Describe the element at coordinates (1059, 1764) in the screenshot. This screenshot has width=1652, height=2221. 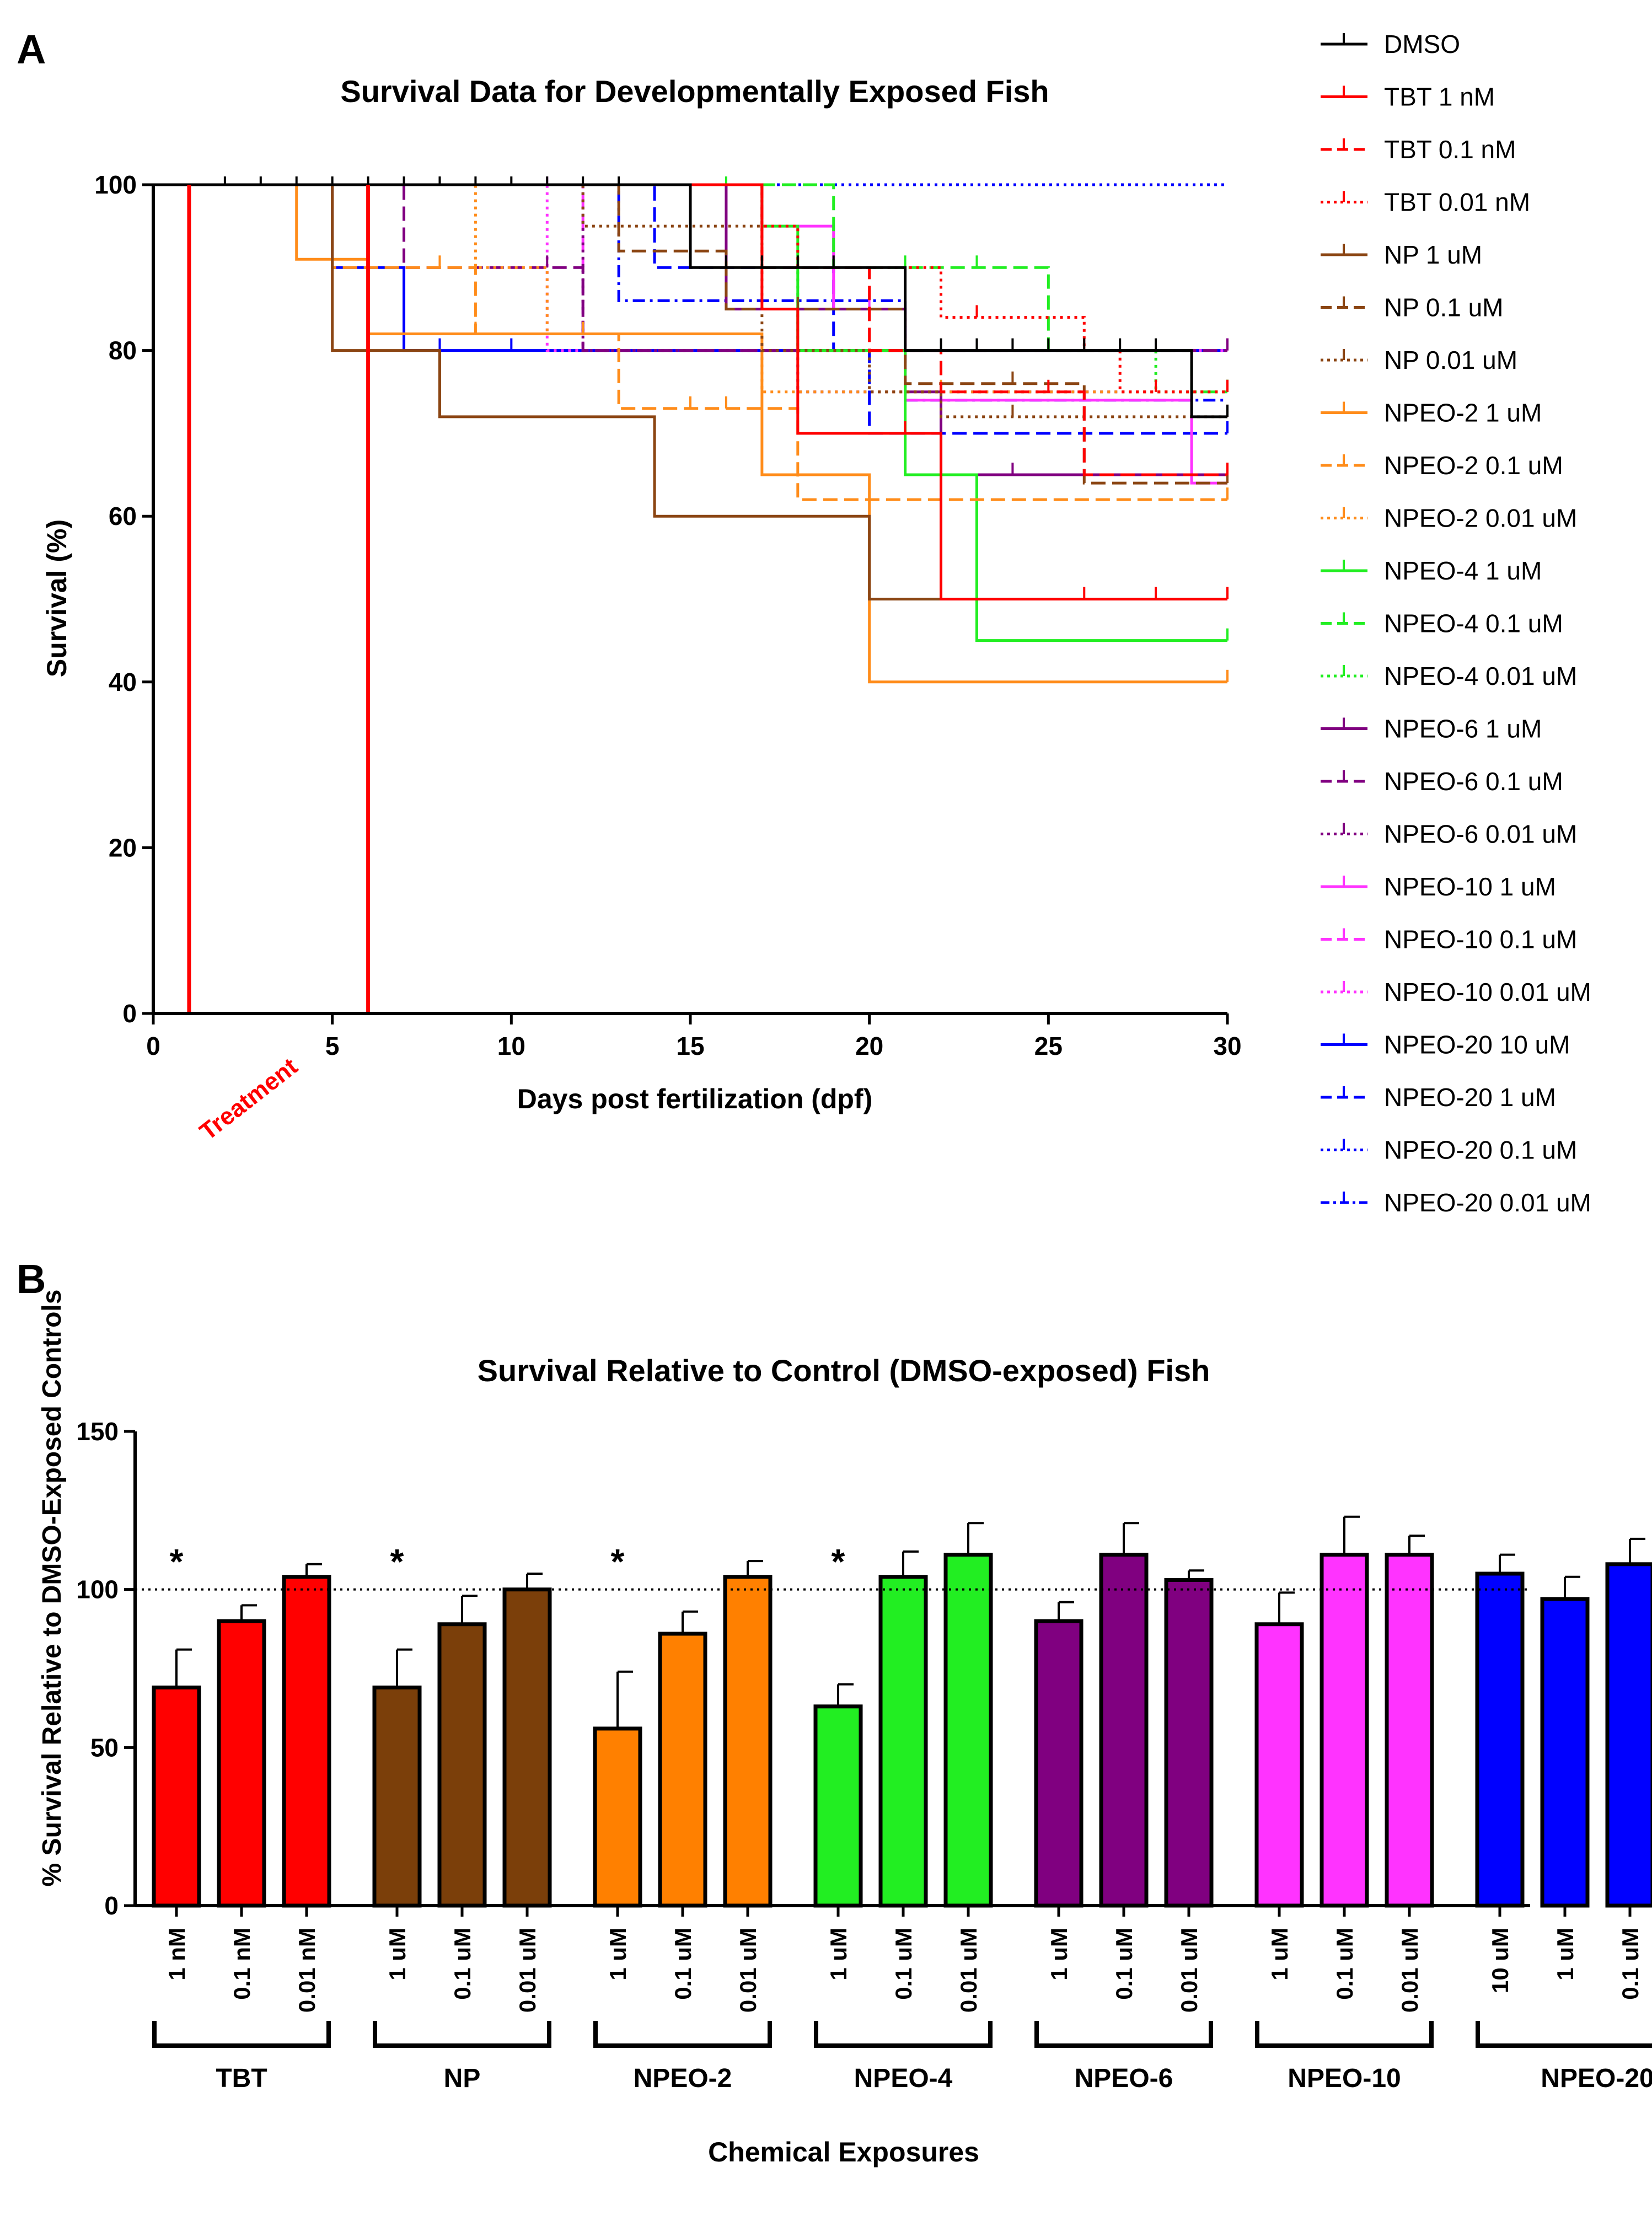
I see `bar-npeo-6-1-um` at that location.